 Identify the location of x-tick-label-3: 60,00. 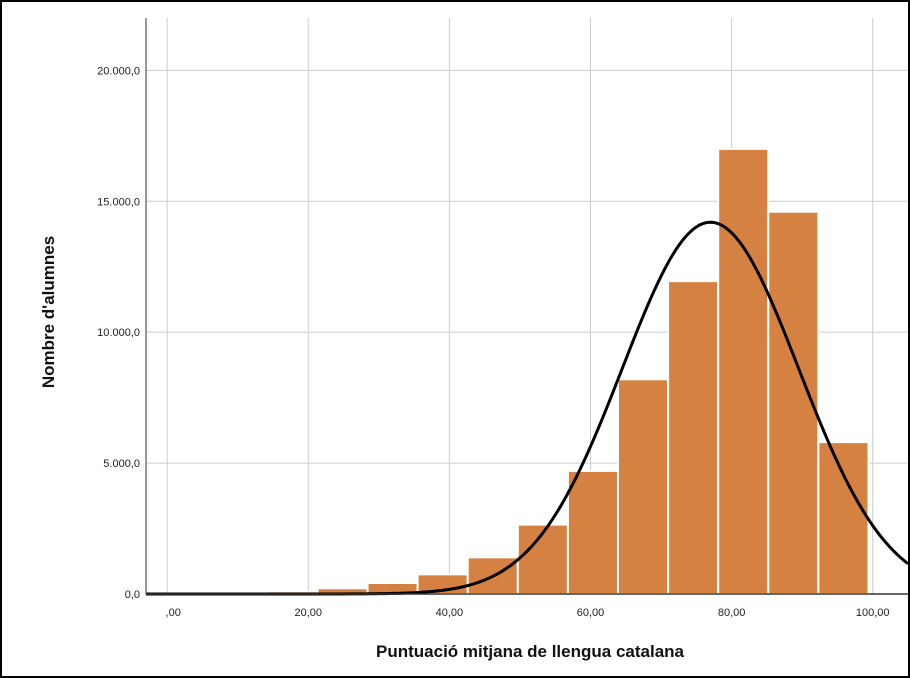
(591, 613).